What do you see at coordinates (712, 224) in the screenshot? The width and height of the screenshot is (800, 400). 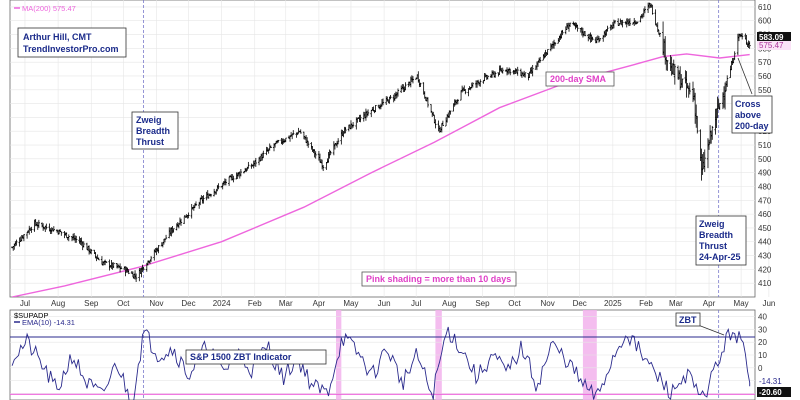 I see `zbt-annotation-second-line1: Zweig` at bounding box center [712, 224].